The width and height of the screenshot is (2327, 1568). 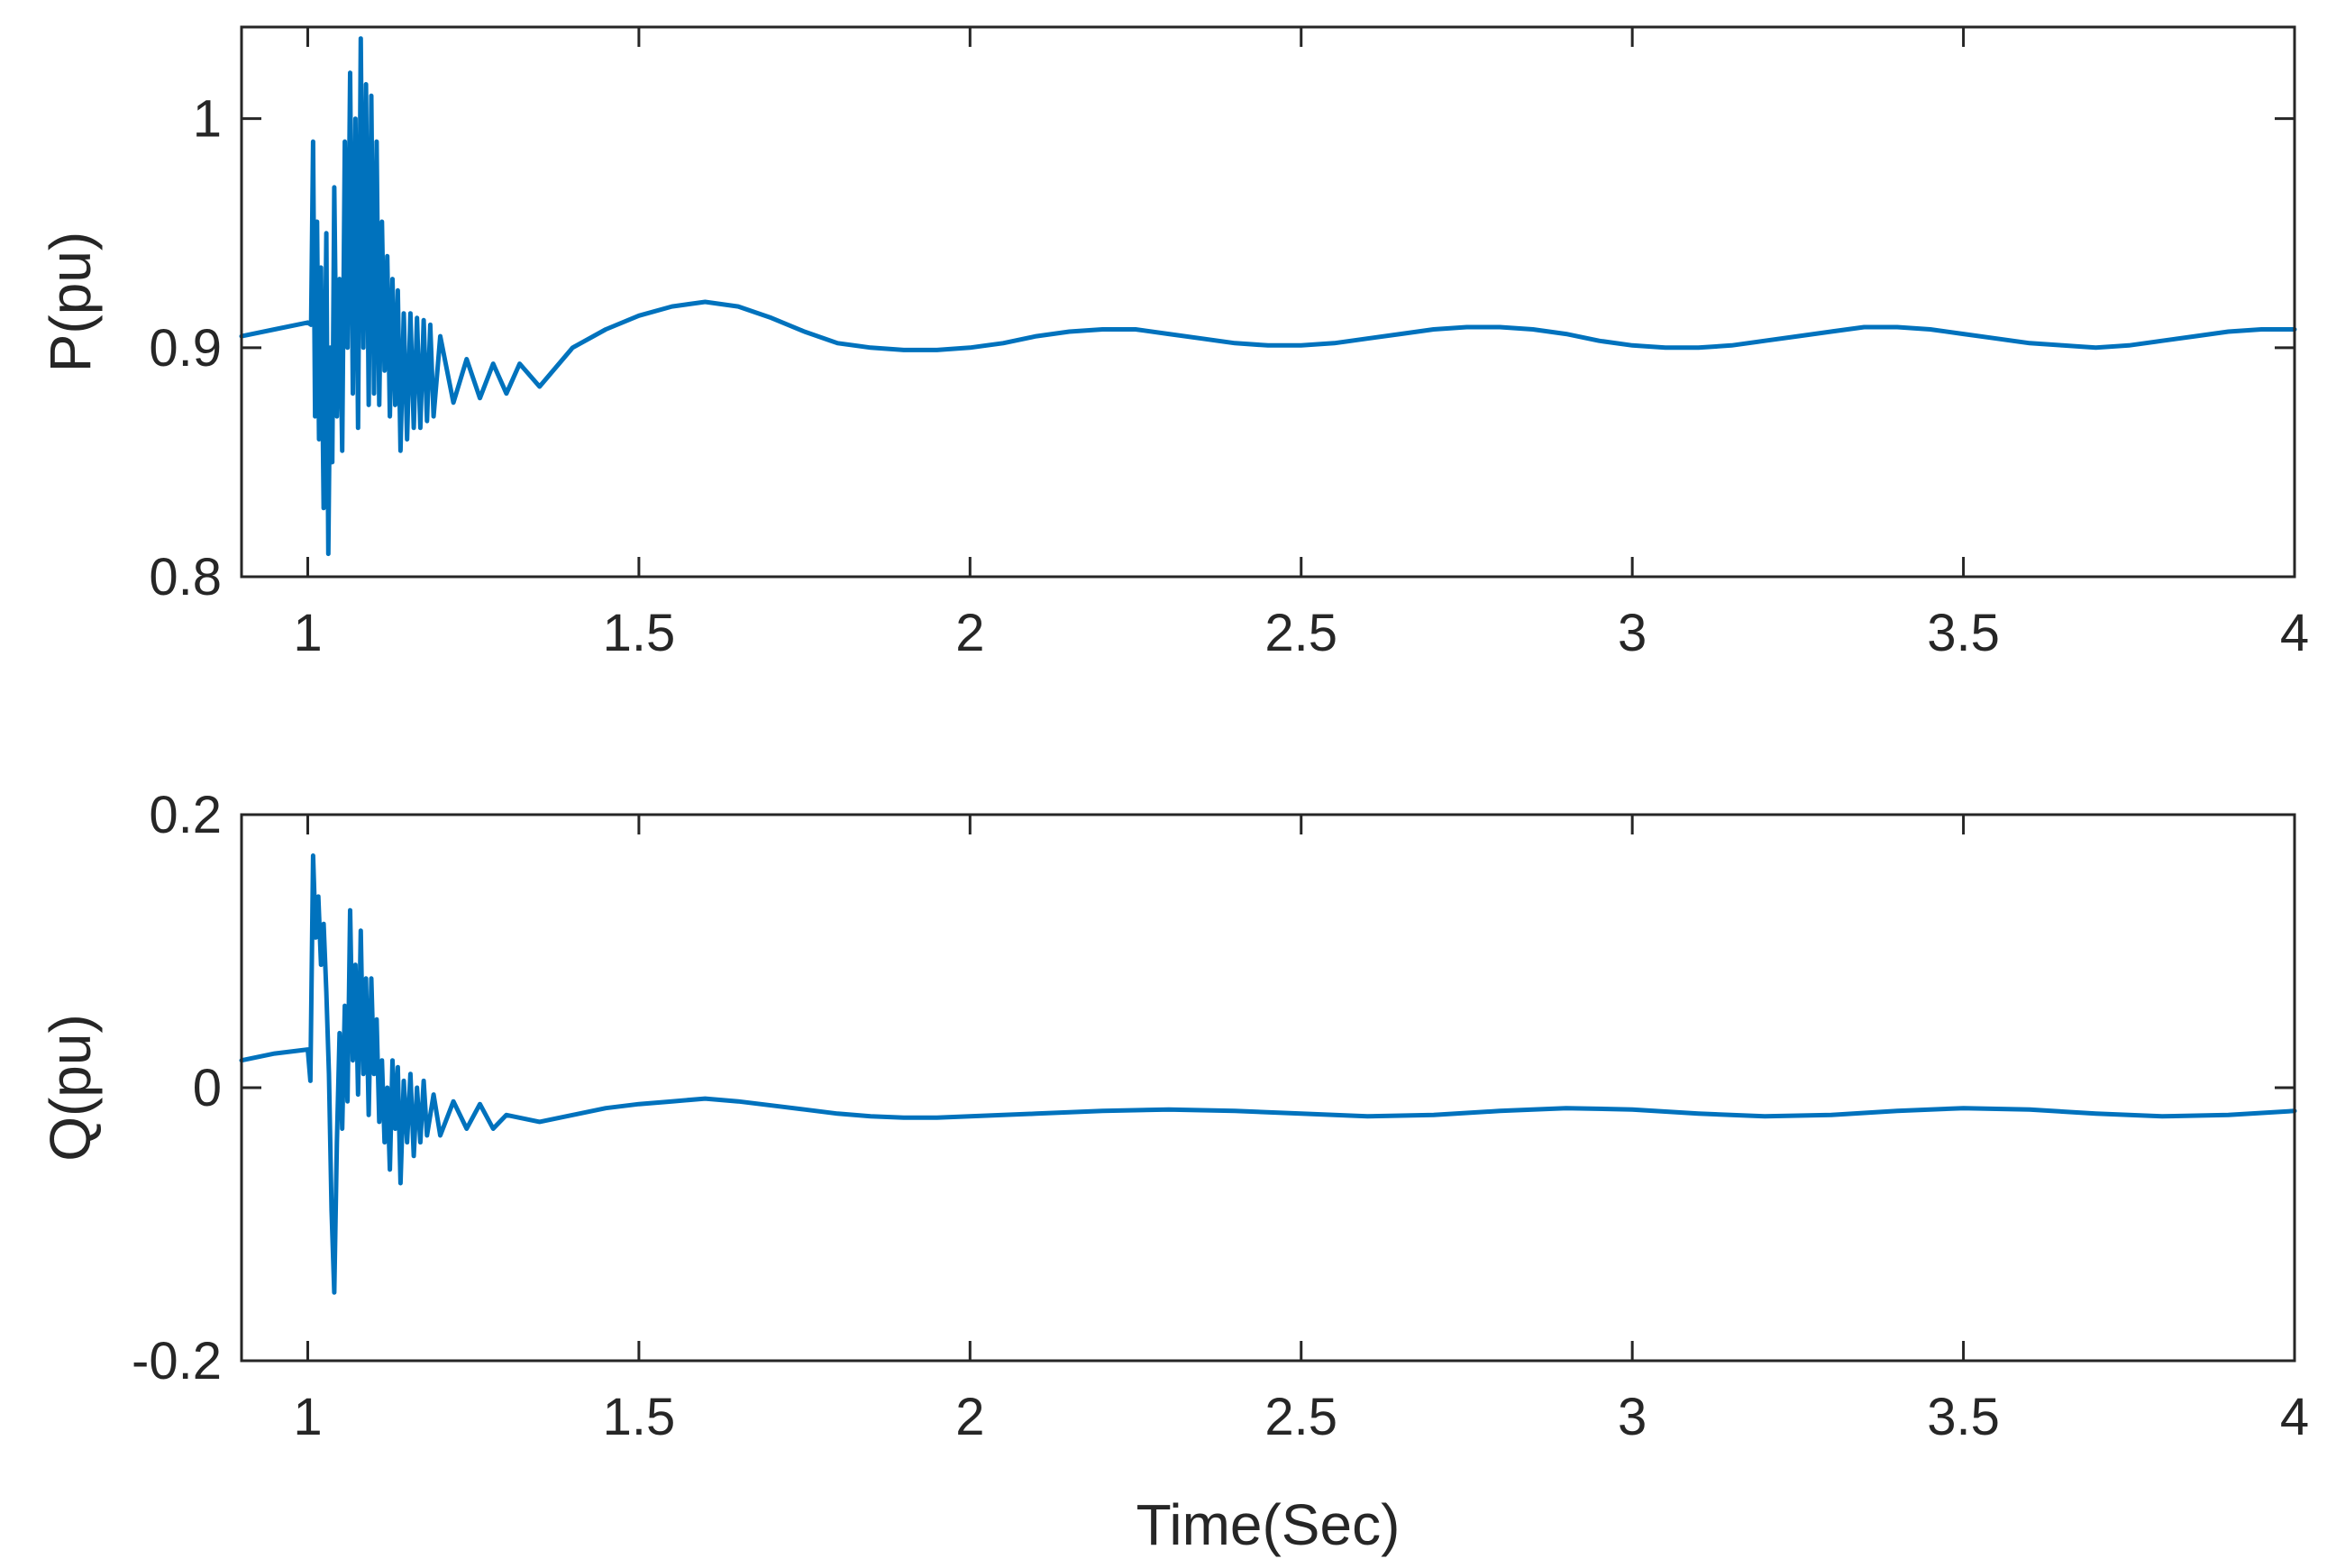 What do you see at coordinates (177, 1088) in the screenshot?
I see `ytick-labels-q: -0.2 0 0.2` at bounding box center [177, 1088].